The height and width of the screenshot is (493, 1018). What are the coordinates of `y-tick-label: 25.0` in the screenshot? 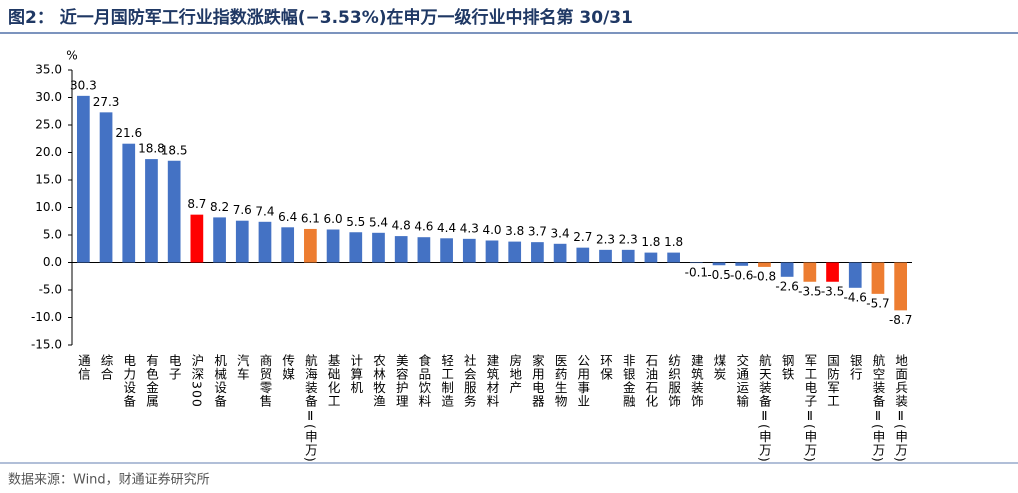 It's located at (48, 125).